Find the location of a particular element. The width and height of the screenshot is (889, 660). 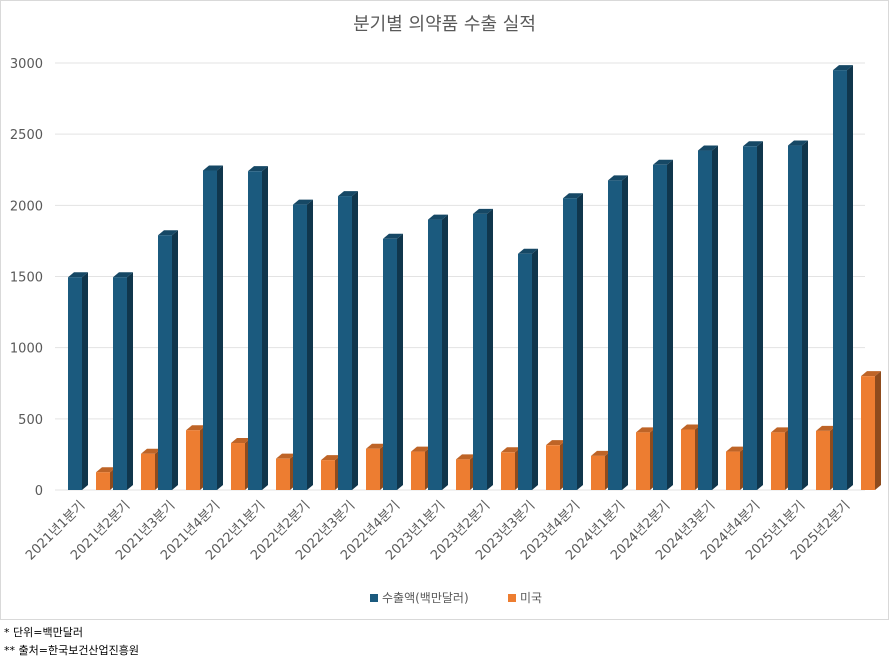

y-tick-label: 500 is located at coordinates (30, 420).